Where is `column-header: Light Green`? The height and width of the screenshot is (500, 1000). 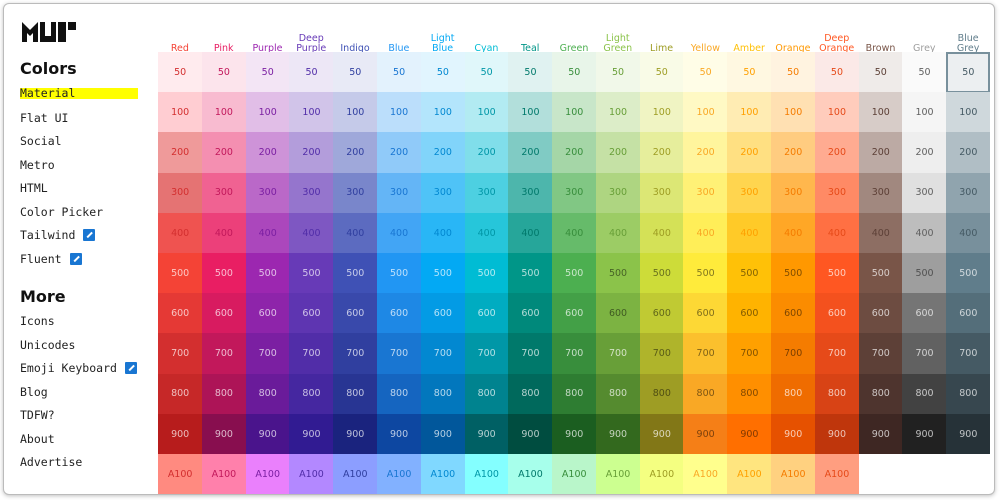 column-header: Light Green is located at coordinates (618, 43).